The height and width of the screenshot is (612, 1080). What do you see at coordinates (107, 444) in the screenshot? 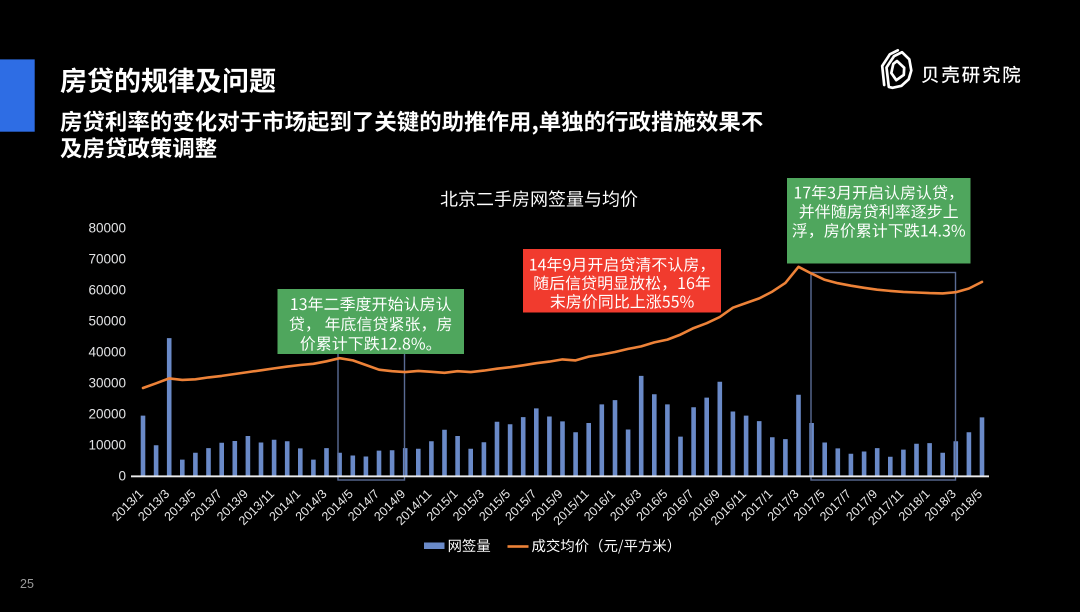
I see `svg-text: 10000` at bounding box center [107, 444].